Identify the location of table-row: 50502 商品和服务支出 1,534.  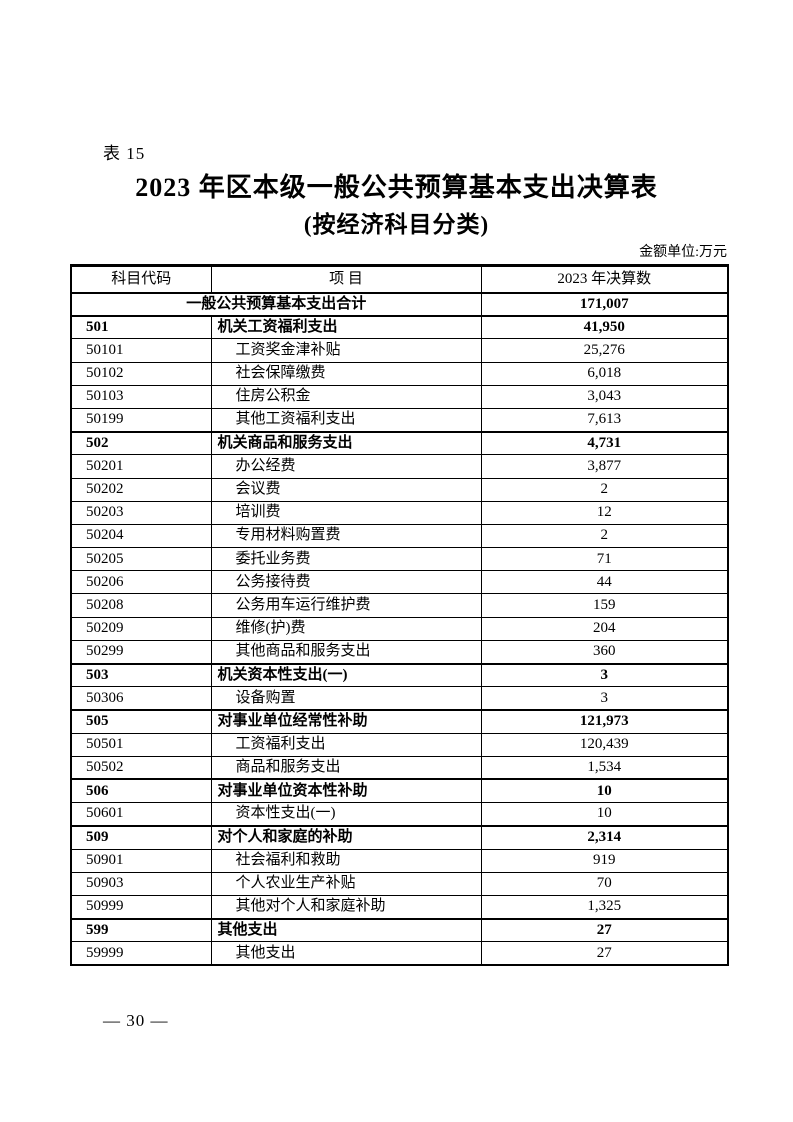
(399, 767).